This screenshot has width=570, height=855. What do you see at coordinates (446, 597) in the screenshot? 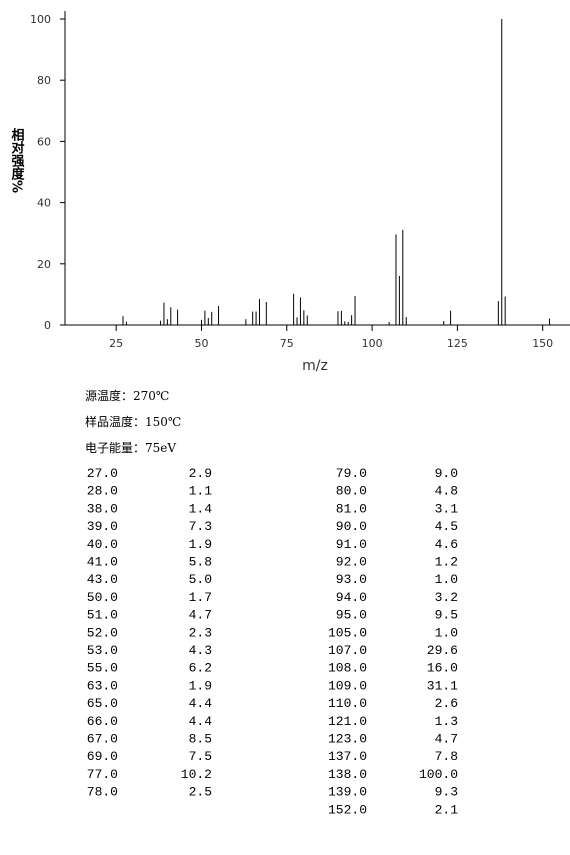
I see `intensity-cell: 3.2` at bounding box center [446, 597].